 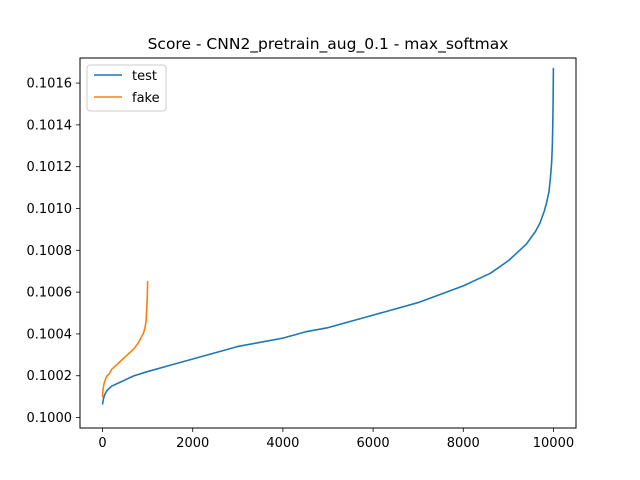 I want to click on y-tick-label: 0.1000, so click(x=50, y=418).